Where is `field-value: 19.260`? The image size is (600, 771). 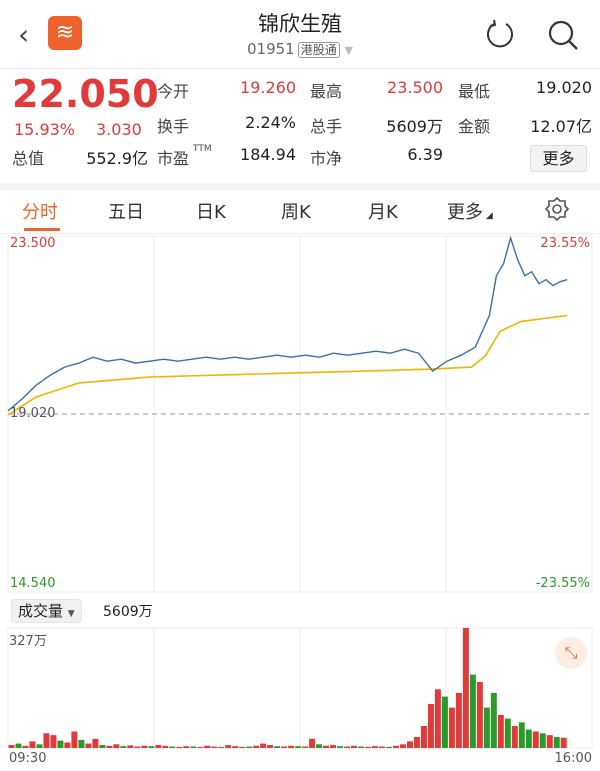
field-value: 19.260 is located at coordinates (268, 87).